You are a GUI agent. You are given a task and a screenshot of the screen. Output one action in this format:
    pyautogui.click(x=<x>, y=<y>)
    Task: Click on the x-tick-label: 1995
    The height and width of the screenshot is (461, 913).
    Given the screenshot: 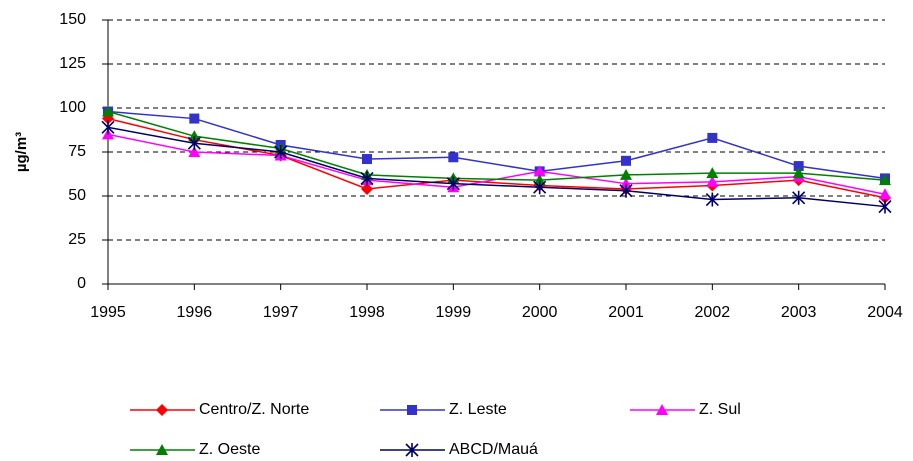 What is the action you would take?
    pyautogui.click(x=108, y=312)
    